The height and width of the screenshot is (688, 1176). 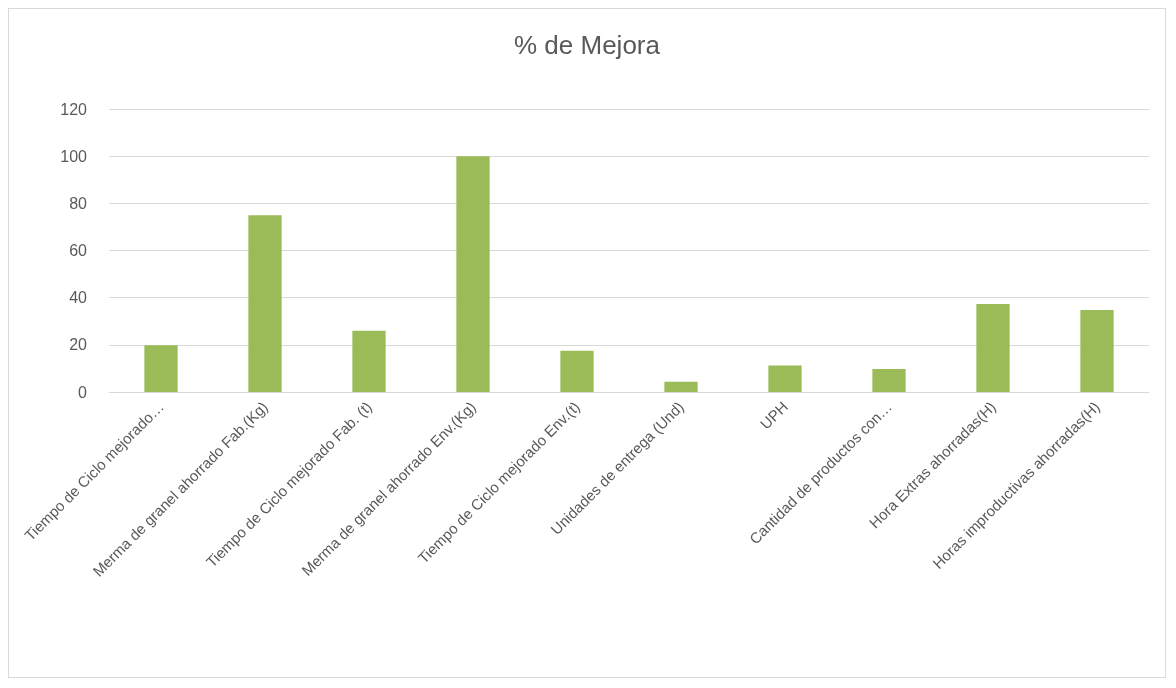 What do you see at coordinates (587, 45) in the screenshot?
I see `chart-title: % de Mejora` at bounding box center [587, 45].